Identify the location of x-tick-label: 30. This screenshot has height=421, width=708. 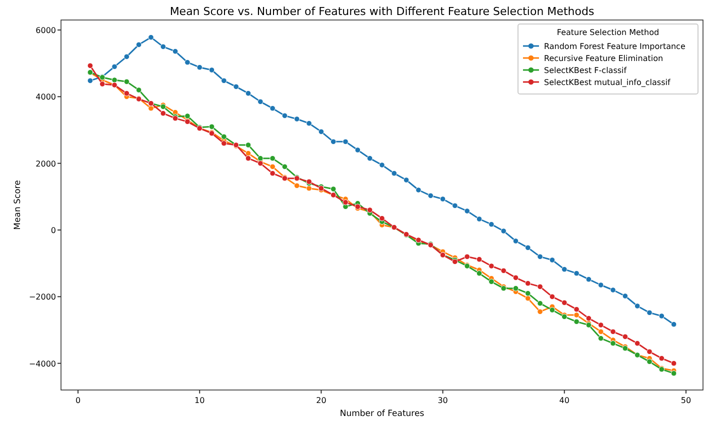
(443, 400).